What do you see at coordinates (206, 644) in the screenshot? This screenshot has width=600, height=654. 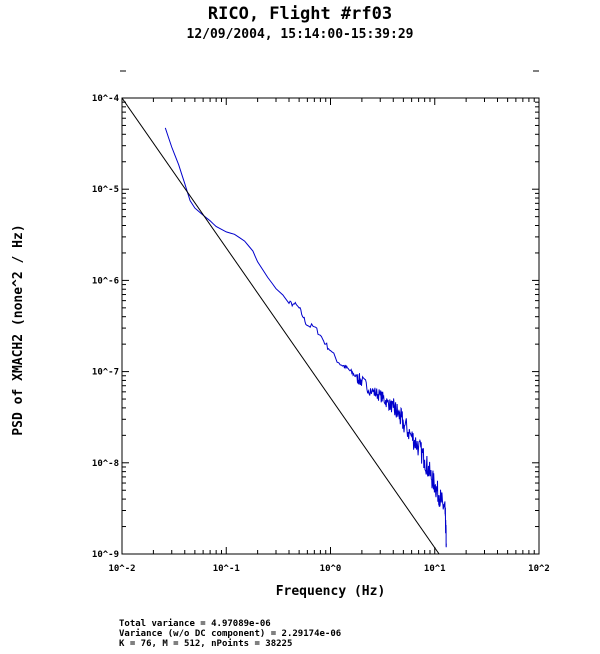 I see `parameters-text: K = 76, M = 512, nPoints = 38225` at bounding box center [206, 644].